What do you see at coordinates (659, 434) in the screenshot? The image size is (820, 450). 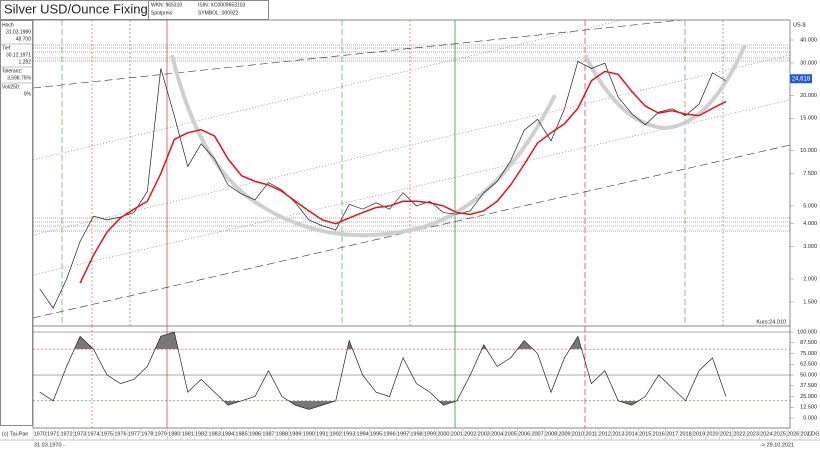 I see `x-tick-label: 2016` at bounding box center [659, 434].